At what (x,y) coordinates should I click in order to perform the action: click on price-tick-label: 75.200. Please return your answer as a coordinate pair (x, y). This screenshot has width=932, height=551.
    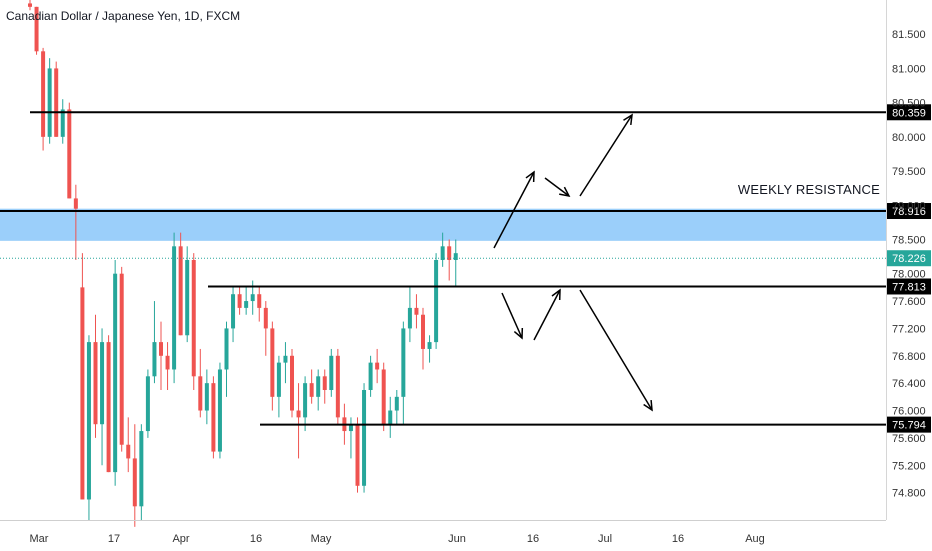
    Looking at the image, I should click on (909, 466).